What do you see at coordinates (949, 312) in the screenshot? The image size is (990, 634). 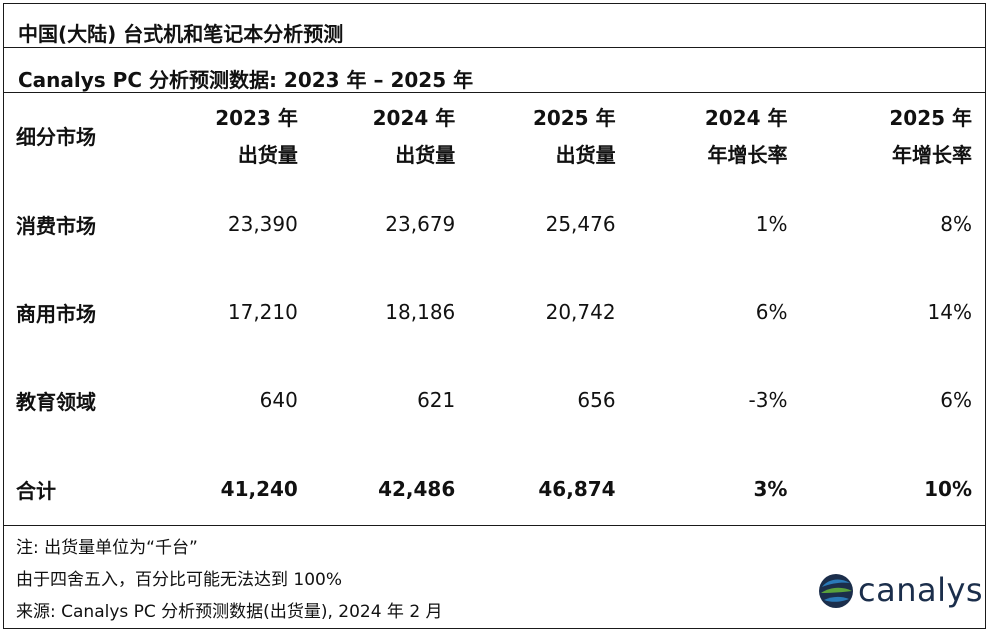 I see `table-cell: 14%` at bounding box center [949, 312].